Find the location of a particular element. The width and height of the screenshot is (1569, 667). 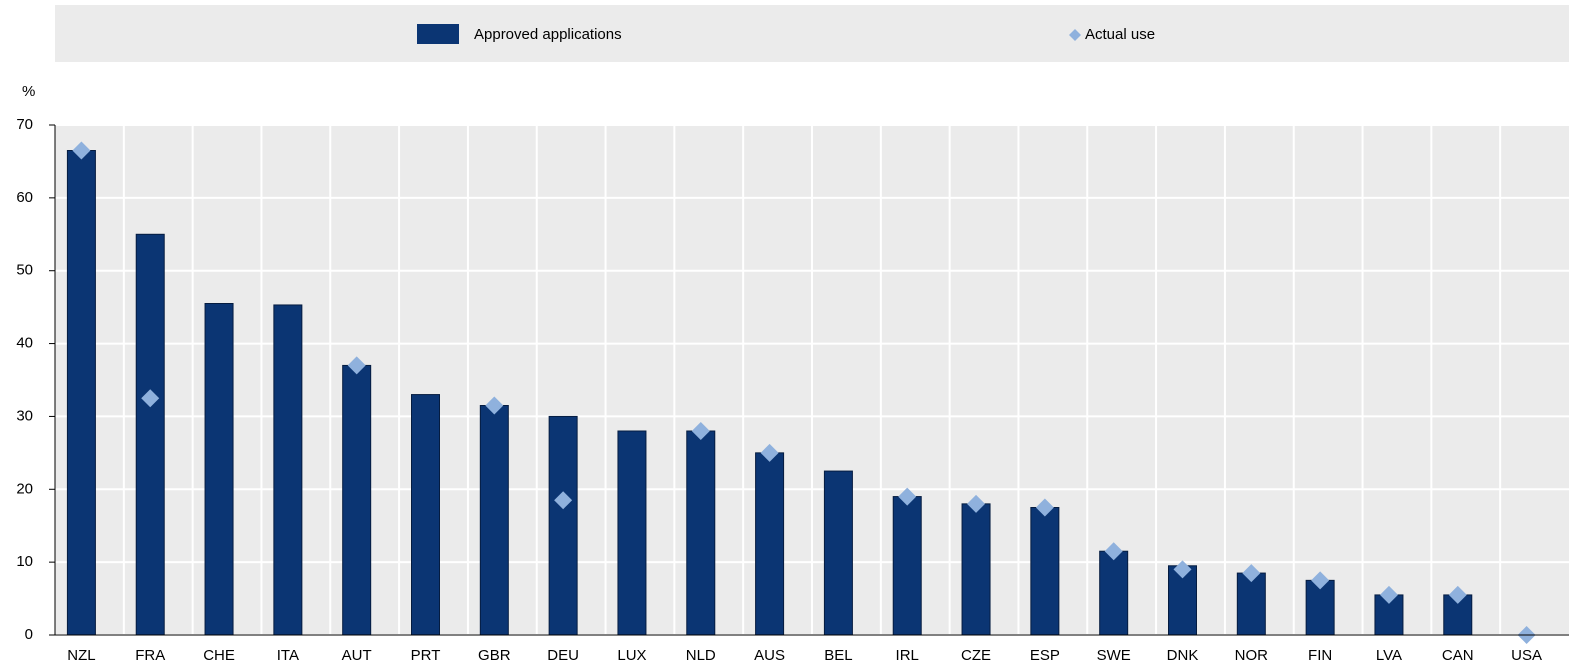

x-tick-label: GBR is located at coordinates (494, 655).